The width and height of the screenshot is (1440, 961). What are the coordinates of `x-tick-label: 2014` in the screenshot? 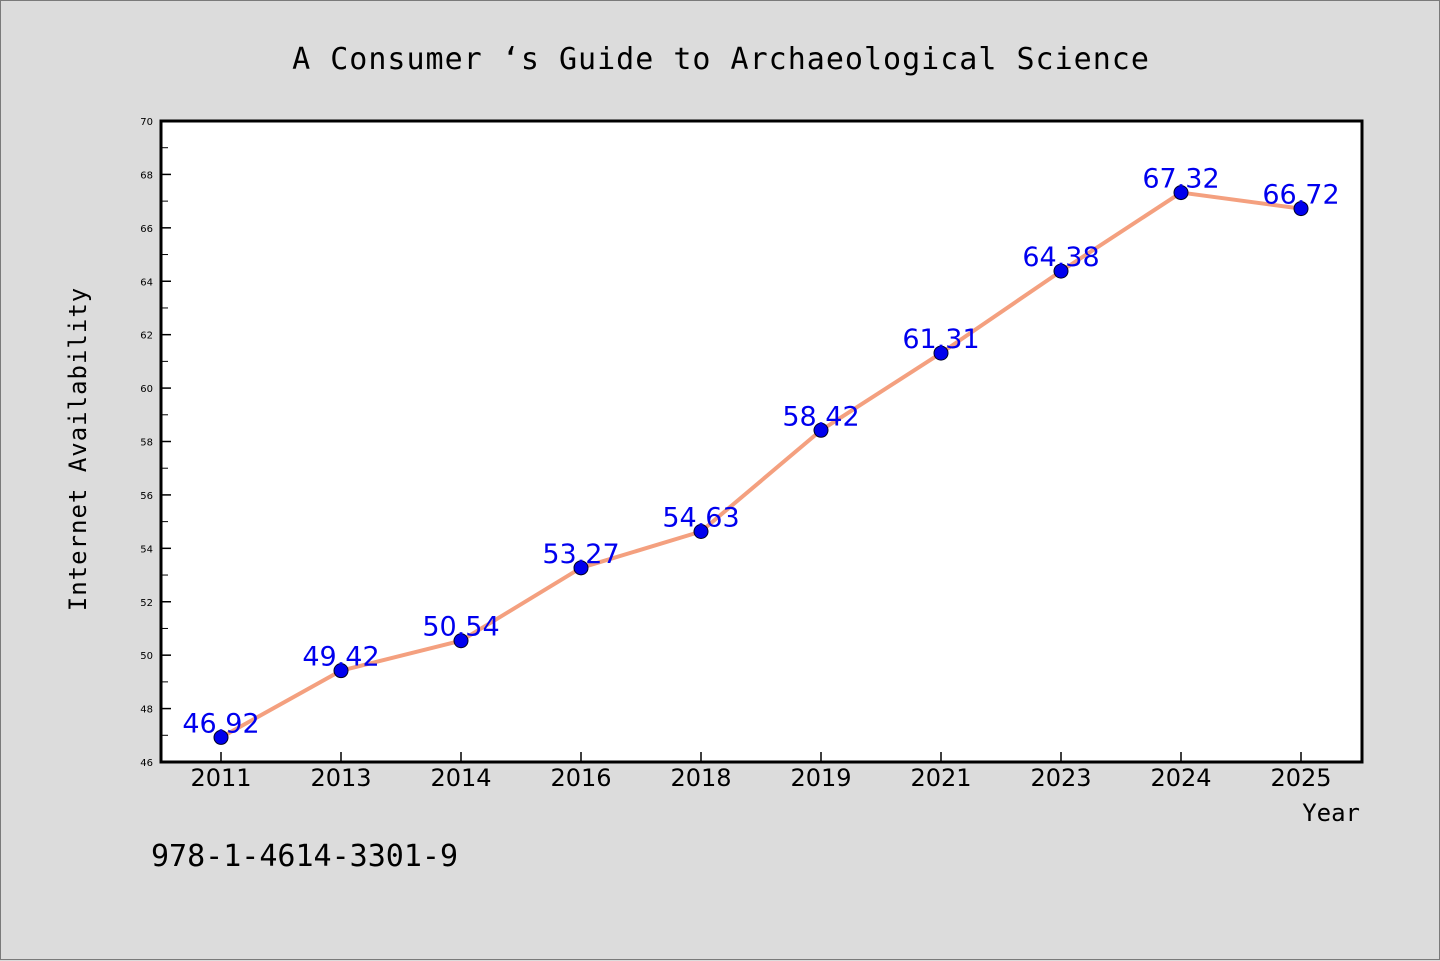 It's located at (460, 778).